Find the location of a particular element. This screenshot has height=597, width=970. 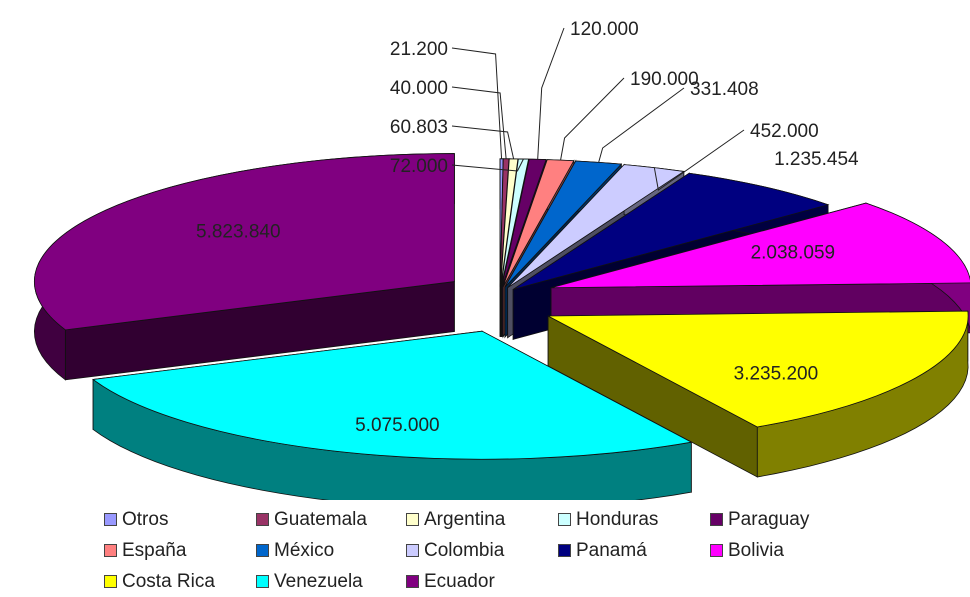

leader-argentina is located at coordinates (483, 142).